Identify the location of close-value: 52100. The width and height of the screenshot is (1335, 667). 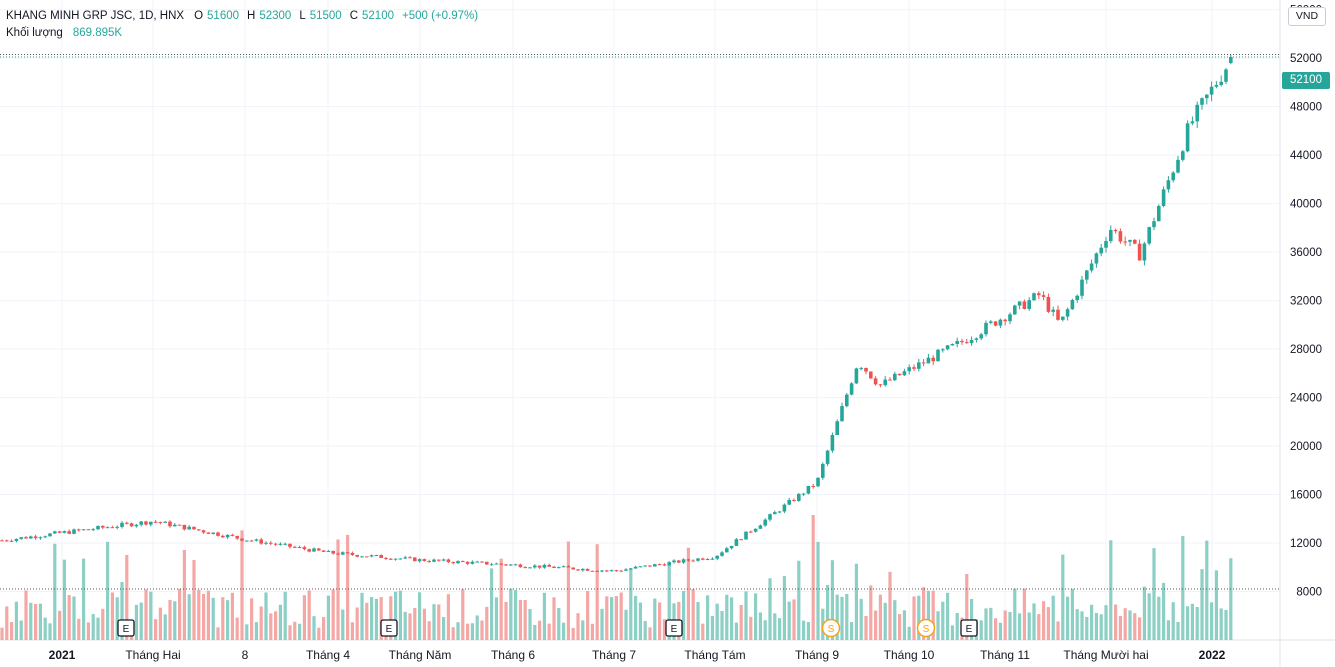
(378, 16).